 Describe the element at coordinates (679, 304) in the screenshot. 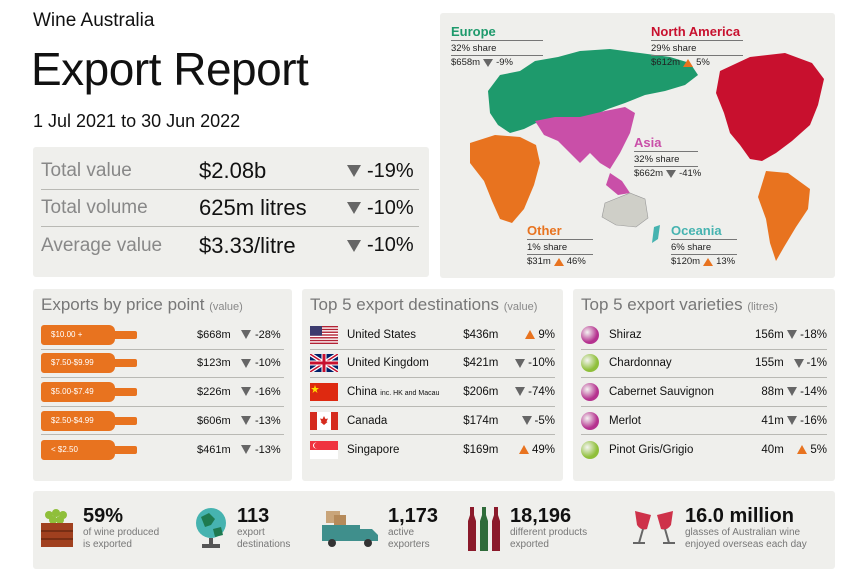

I see `varieties-heading: Top 5 export varieties (litres)` at that location.